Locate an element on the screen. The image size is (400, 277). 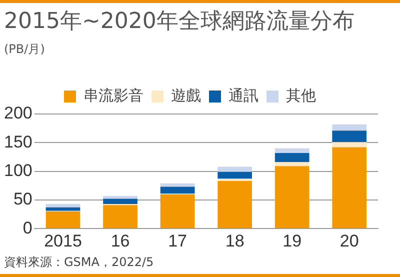
x-tick-label: 16 is located at coordinates (120, 240).